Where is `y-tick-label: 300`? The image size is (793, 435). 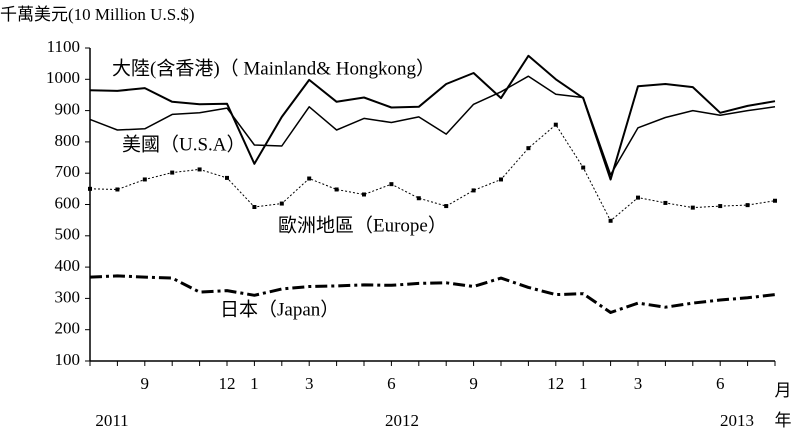 y-tick-label: 300 is located at coordinates (68, 296).